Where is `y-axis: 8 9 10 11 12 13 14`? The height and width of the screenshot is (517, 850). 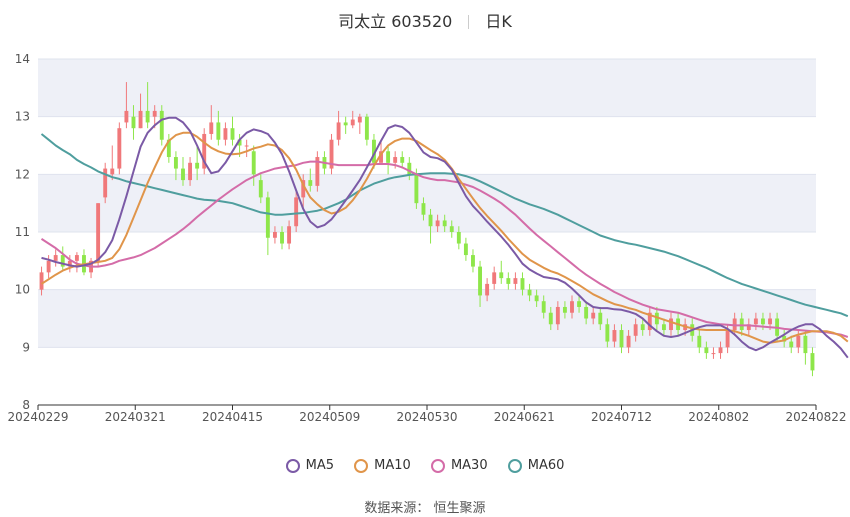 y-axis: 8 9 10 11 12 13 14 is located at coordinates (22, 232).